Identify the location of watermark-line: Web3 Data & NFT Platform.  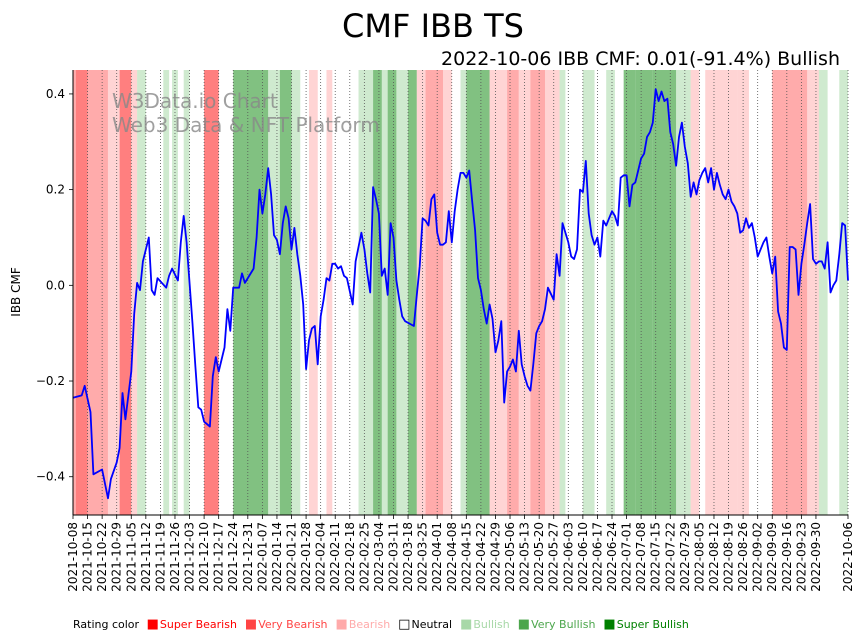
(246, 125).